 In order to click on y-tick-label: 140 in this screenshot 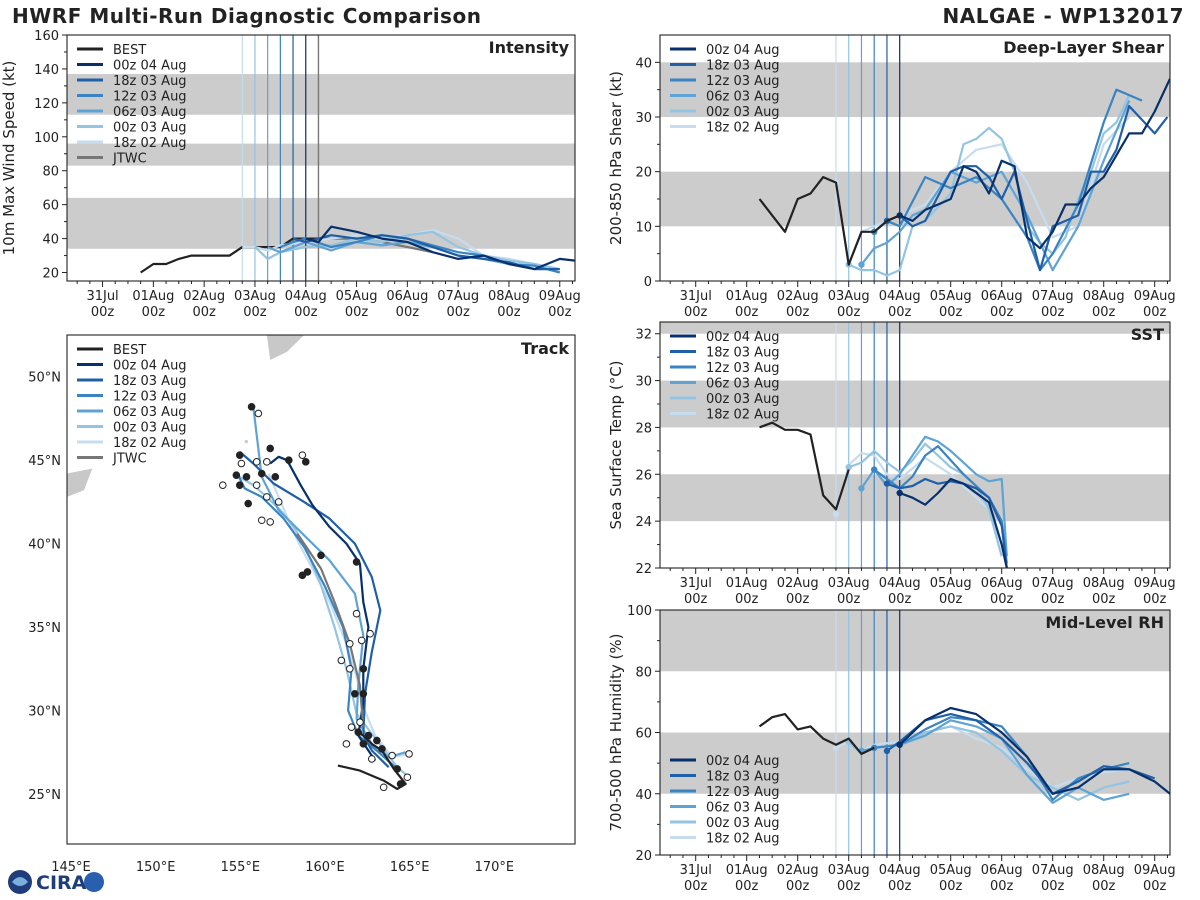, I will do `click(46, 70)`.